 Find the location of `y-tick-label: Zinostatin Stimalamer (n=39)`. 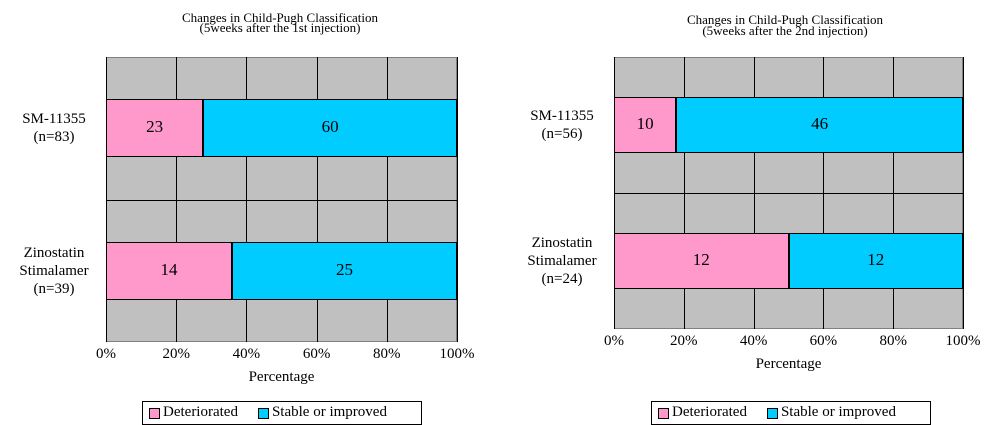

y-tick-label: Zinostatin Stimalamer (n=39) is located at coordinates (54, 270).